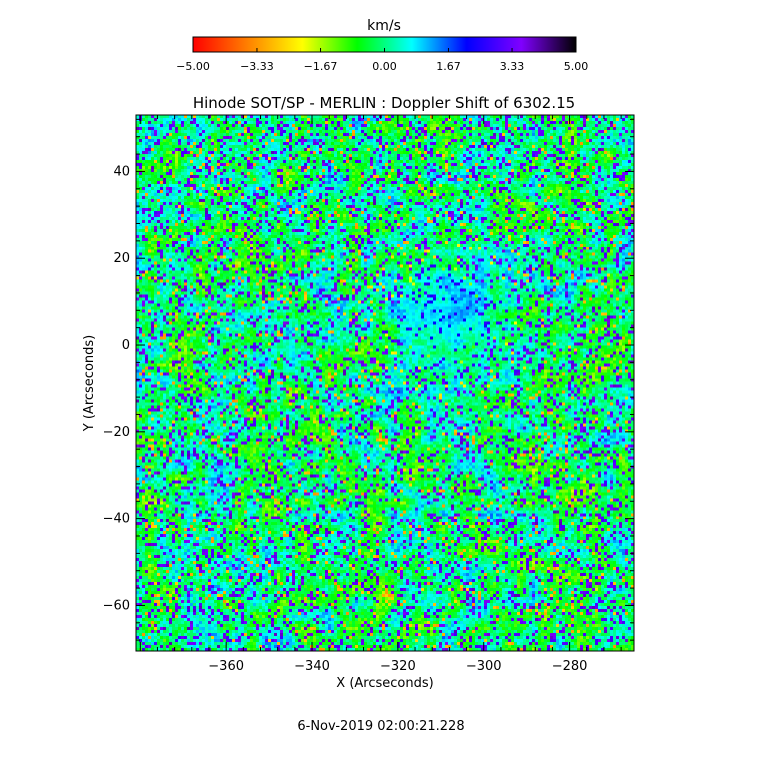 The height and width of the screenshot is (768, 768). Describe the element at coordinates (312, 666) in the screenshot. I see `x-tick-label: −340` at that location.